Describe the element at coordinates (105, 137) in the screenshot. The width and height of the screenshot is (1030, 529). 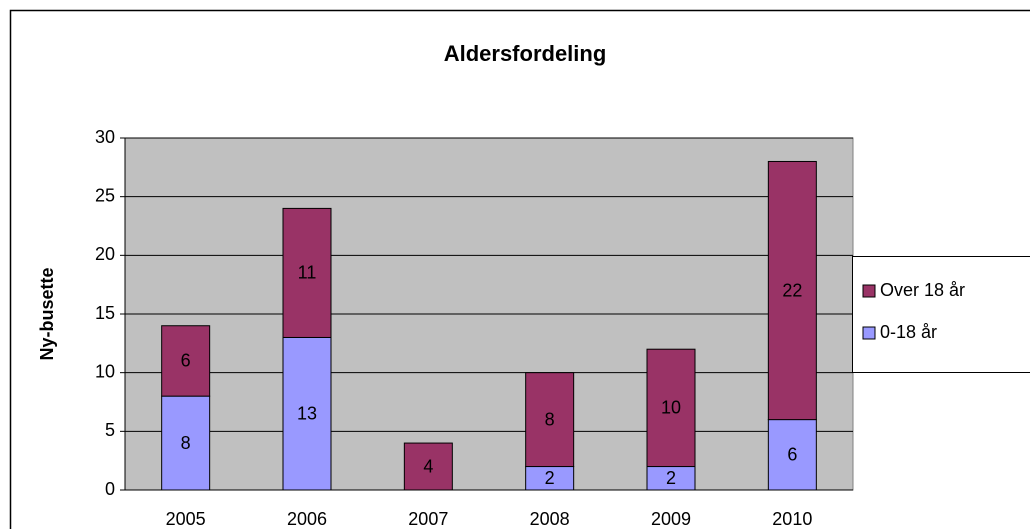
I see `y-tick-label: 30` at that location.